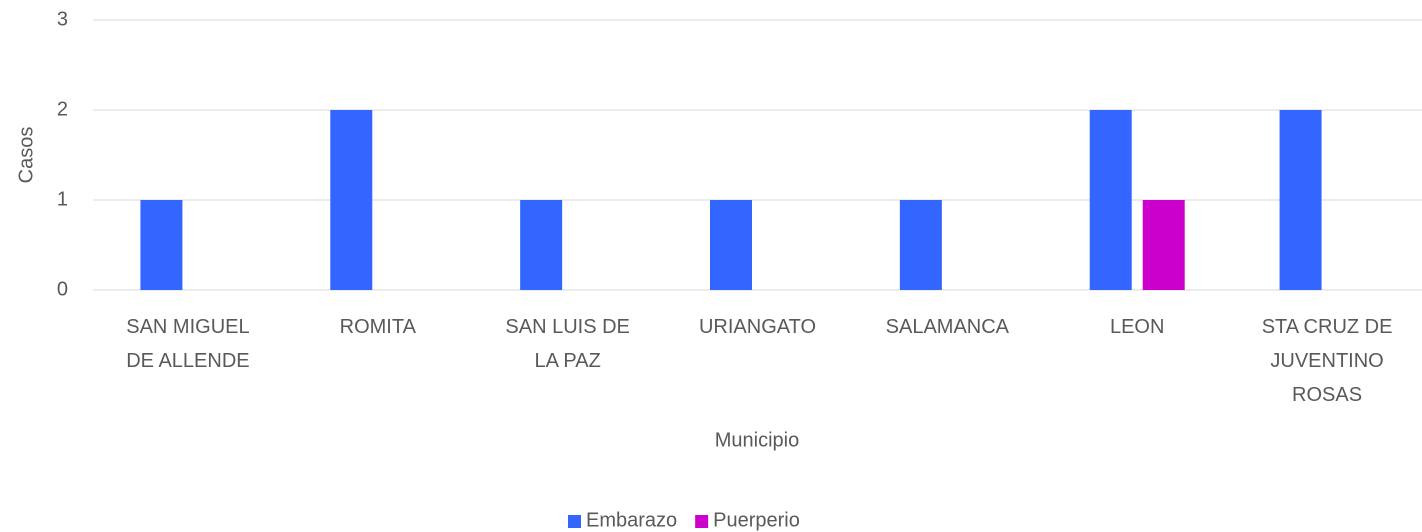 This screenshot has height=532, width=1422. I want to click on x-tick-label: LEON, so click(1137, 327).